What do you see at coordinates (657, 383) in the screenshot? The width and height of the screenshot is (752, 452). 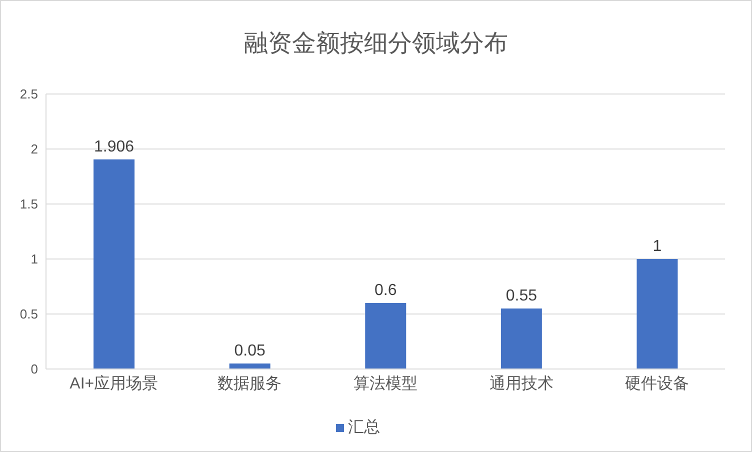 I see `x-tick-label: 硬件设备` at bounding box center [657, 383].